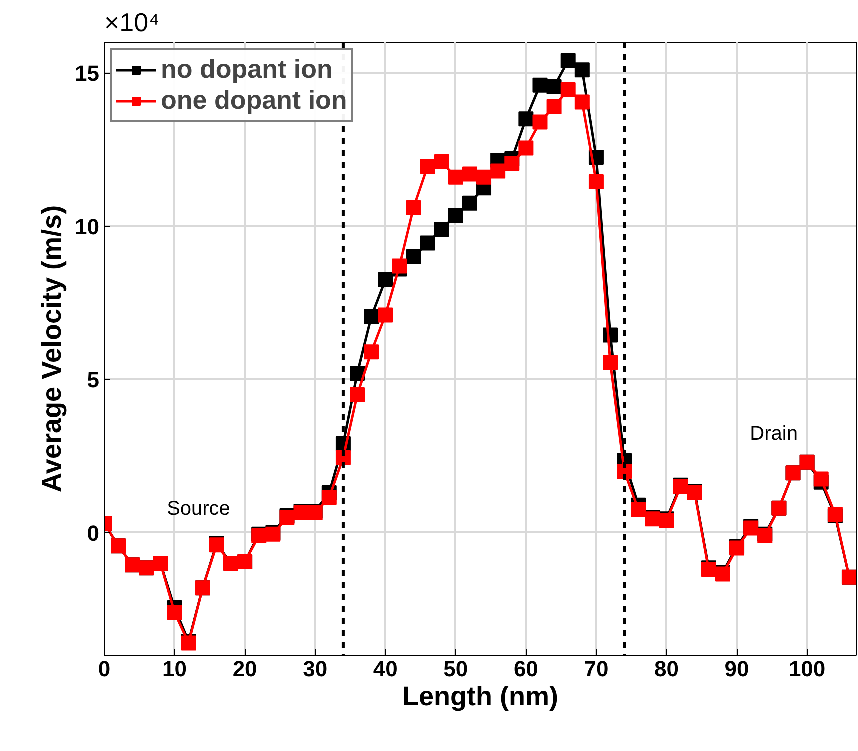 The image size is (858, 751). What do you see at coordinates (93, 380) in the screenshot?
I see `y-tick-label: 5` at bounding box center [93, 380].